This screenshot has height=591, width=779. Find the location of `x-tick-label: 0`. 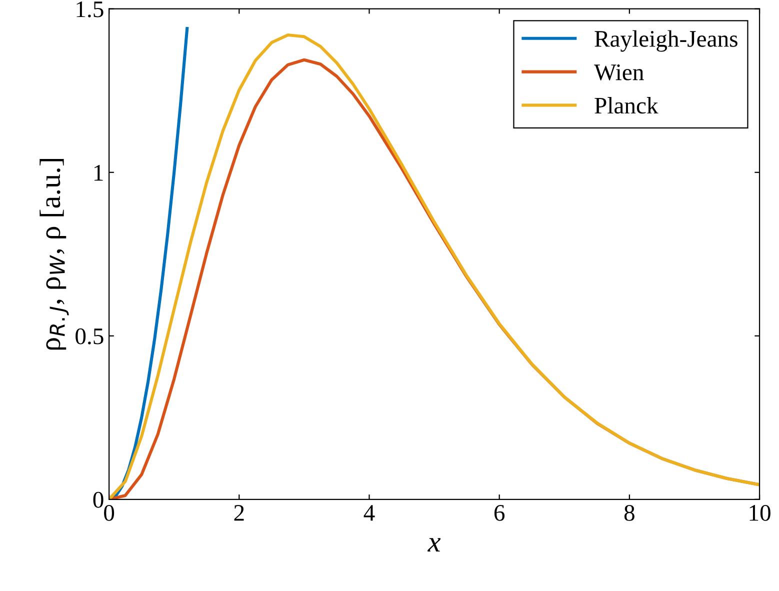

x-tick-label: 0 is located at coordinates (109, 512).